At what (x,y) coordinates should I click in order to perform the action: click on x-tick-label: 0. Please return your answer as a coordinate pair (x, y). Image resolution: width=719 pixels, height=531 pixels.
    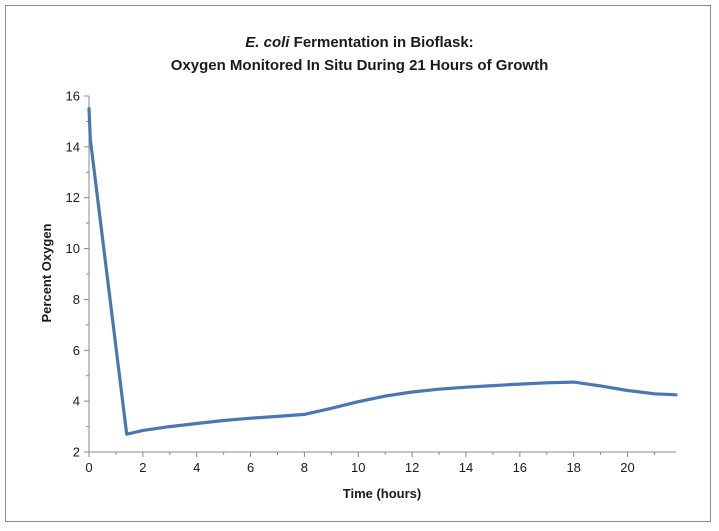
    Looking at the image, I should click on (88, 467).